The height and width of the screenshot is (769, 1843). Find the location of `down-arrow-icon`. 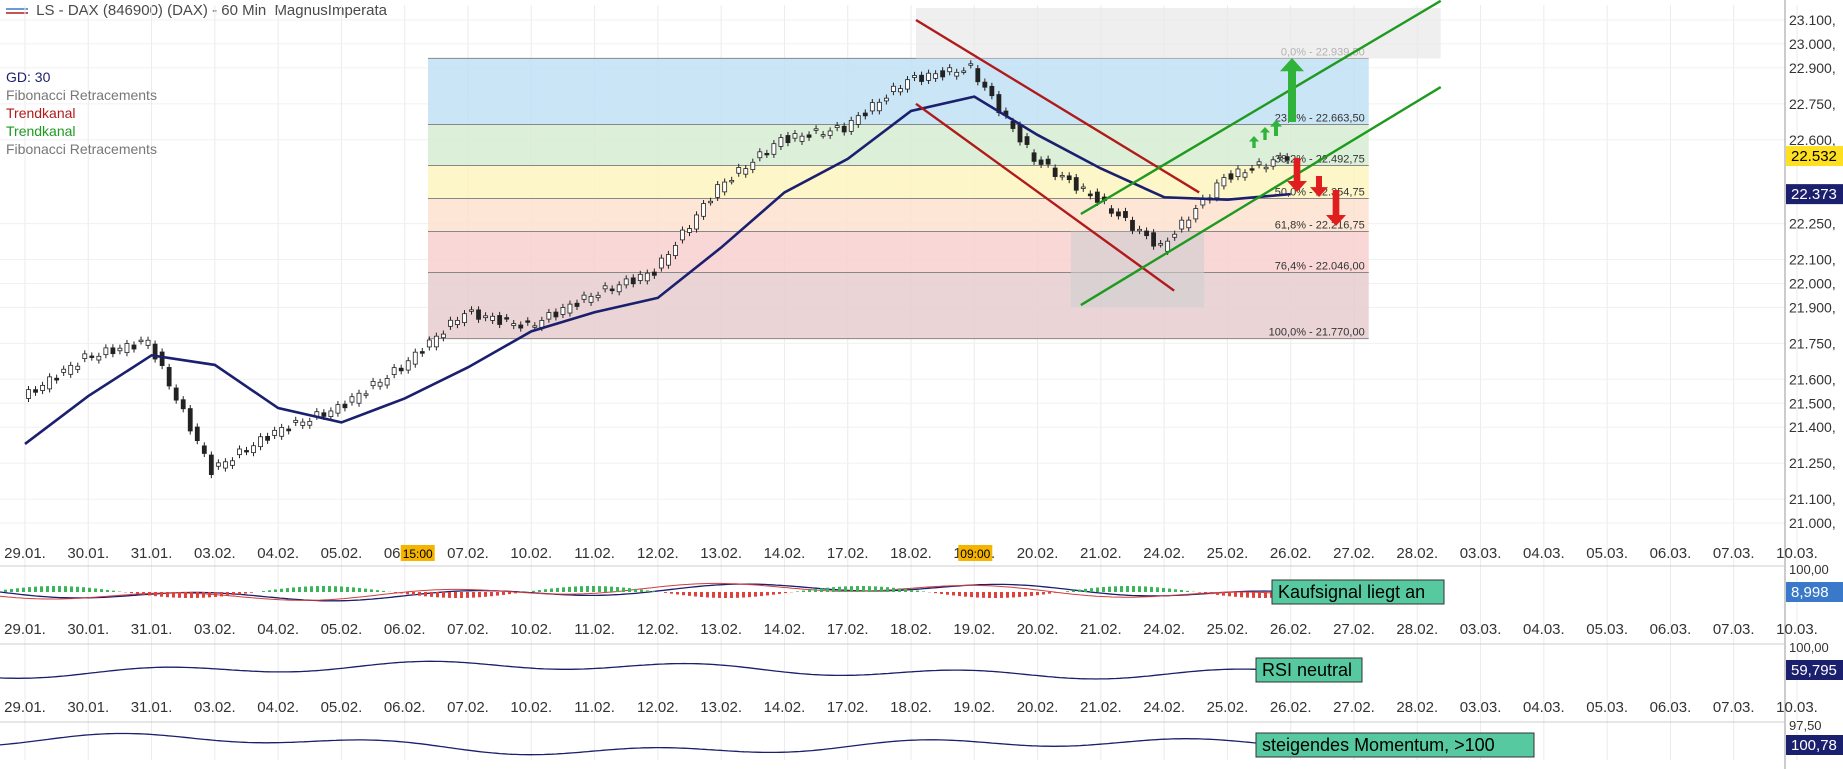

down-arrow-icon is located at coordinates (1319, 186).